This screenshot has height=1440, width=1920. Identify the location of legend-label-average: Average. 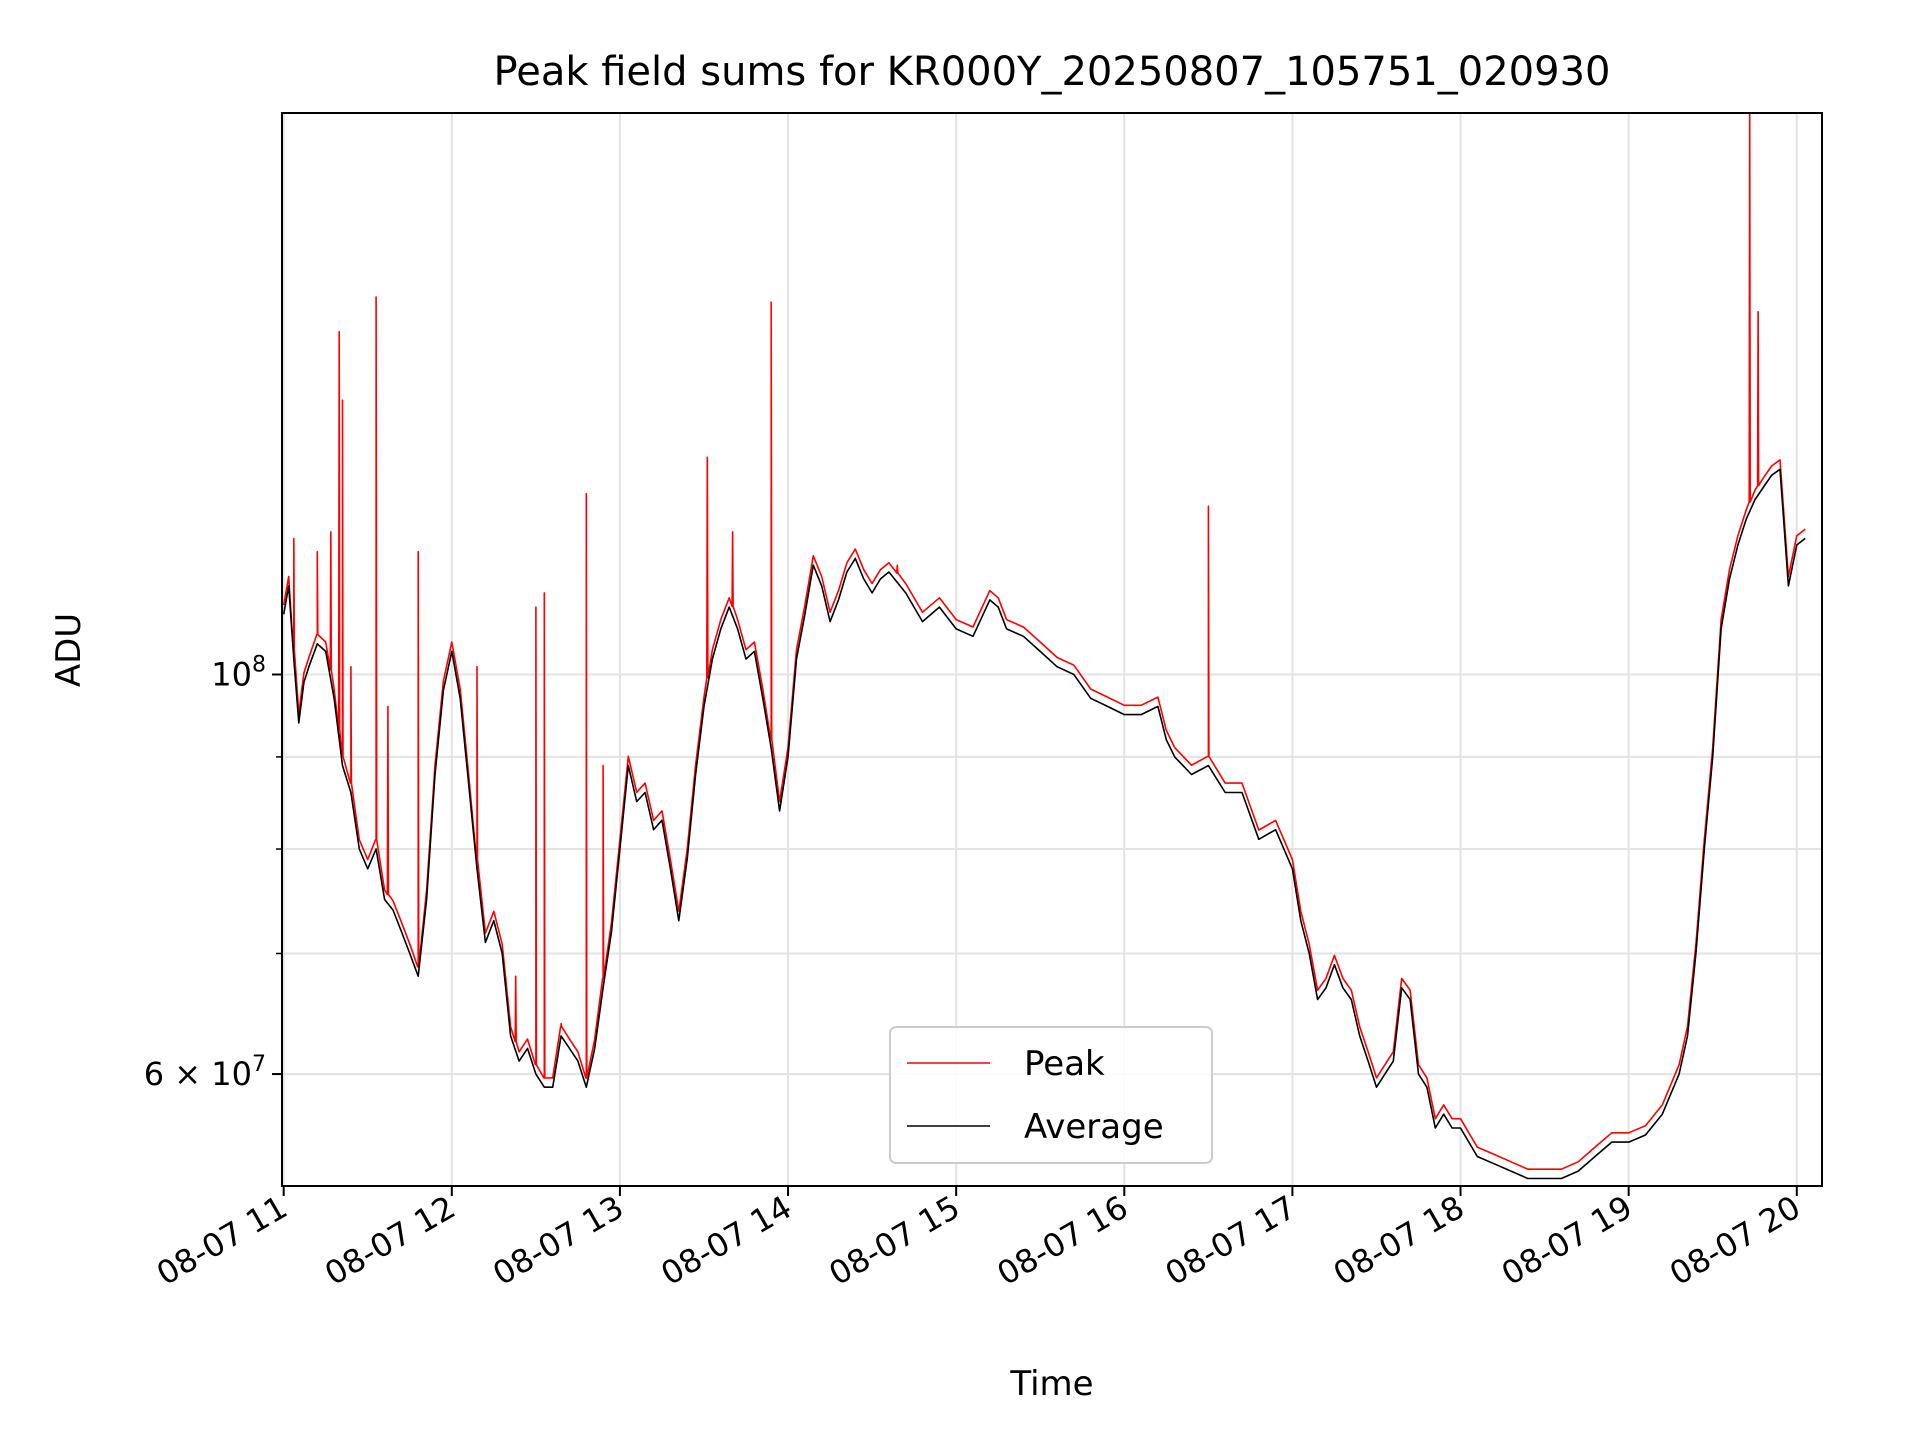
(1094, 1127).